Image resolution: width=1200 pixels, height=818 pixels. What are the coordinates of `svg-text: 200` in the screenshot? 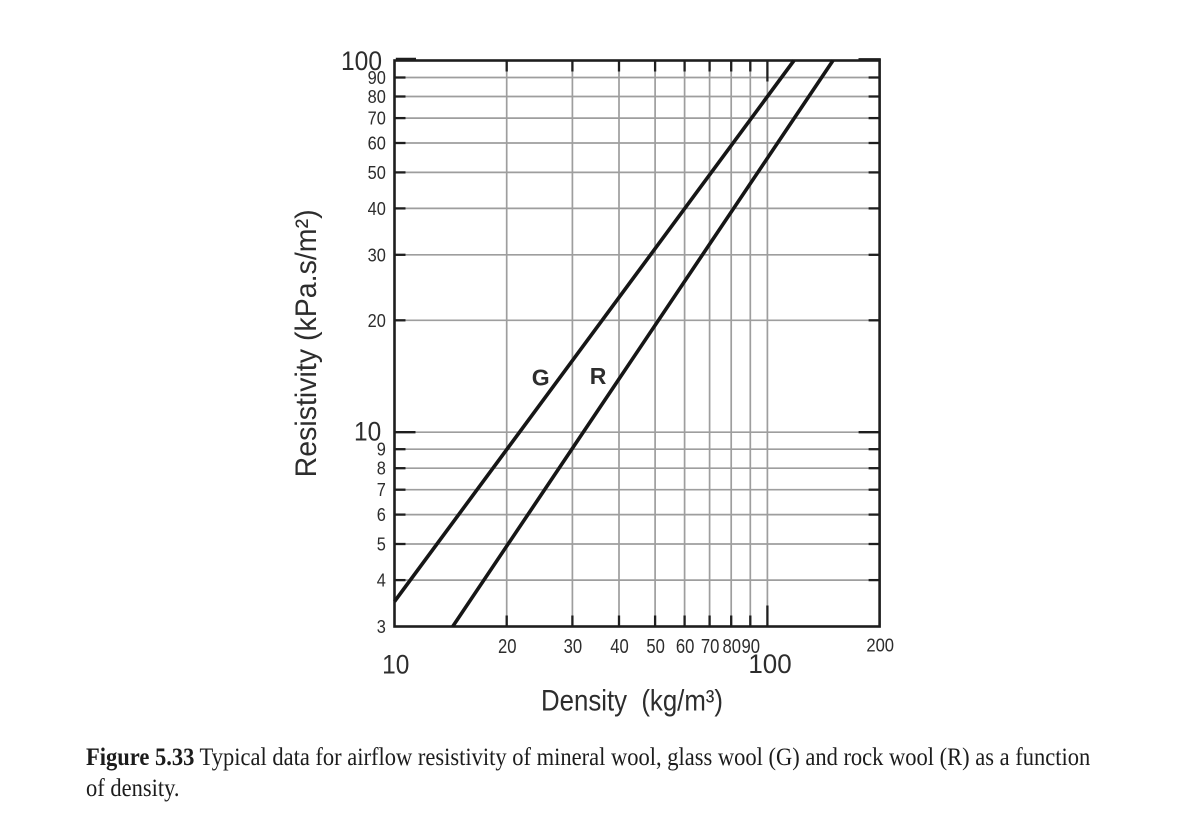 It's located at (880, 645).